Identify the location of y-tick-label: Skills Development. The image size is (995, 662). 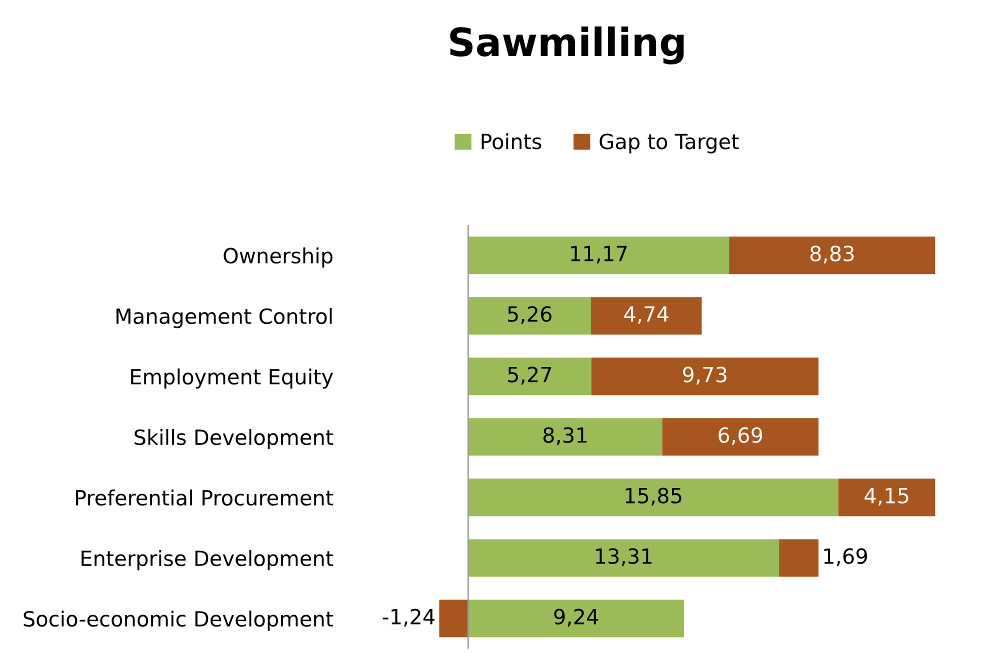
(234, 439).